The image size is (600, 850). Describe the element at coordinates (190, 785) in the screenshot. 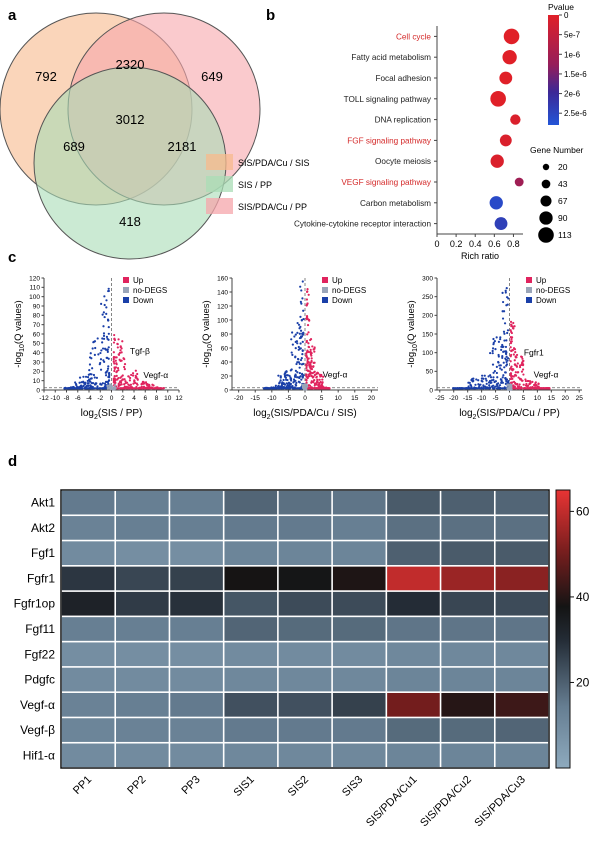

I see `heatmap-column-label: PP3` at that location.